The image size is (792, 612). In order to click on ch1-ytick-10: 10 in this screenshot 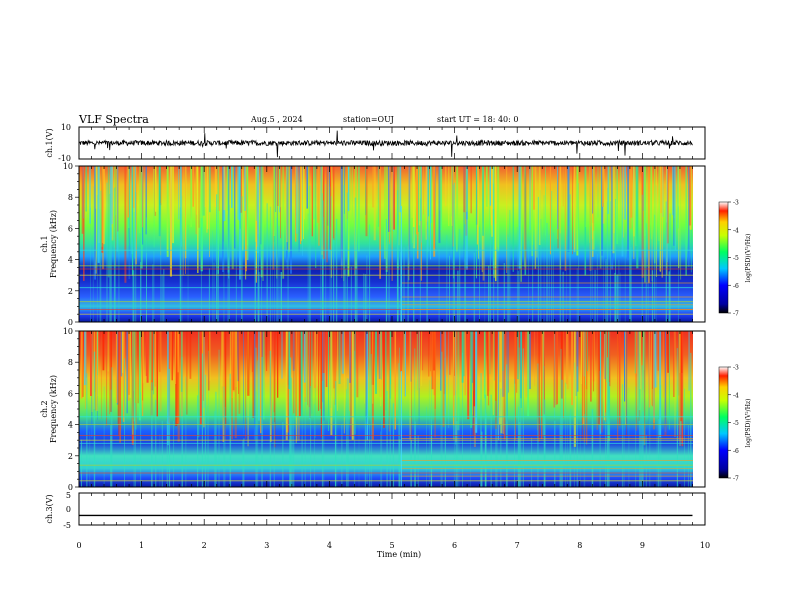, I will do `click(66, 127)`.